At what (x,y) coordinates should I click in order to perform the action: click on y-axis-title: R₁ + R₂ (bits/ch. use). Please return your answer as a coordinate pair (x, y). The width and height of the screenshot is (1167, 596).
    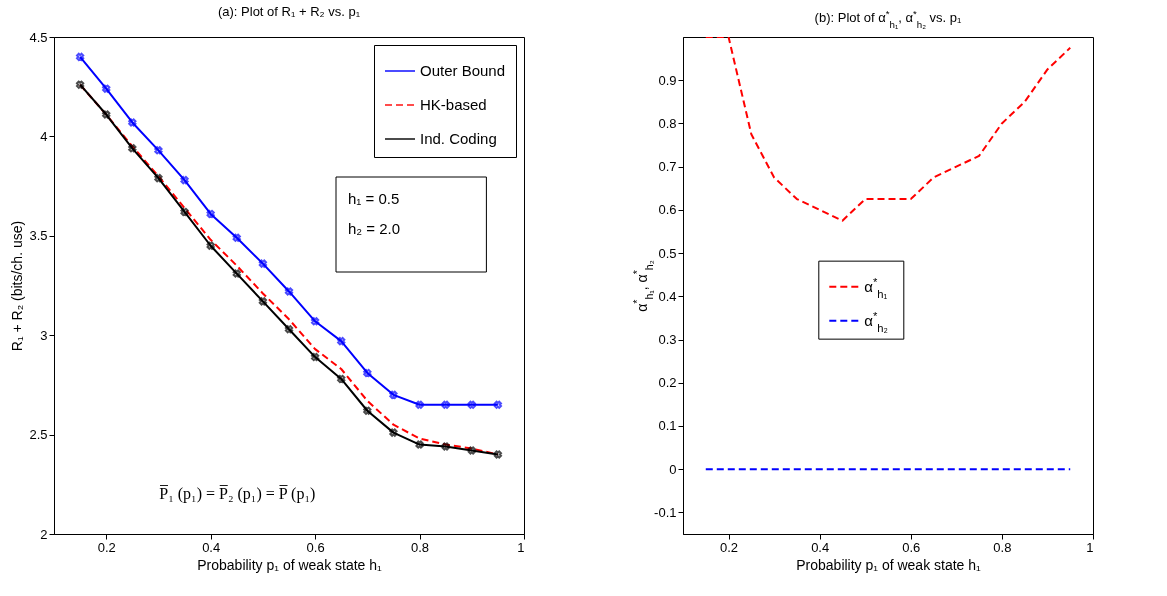
    Looking at the image, I should click on (17, 286).